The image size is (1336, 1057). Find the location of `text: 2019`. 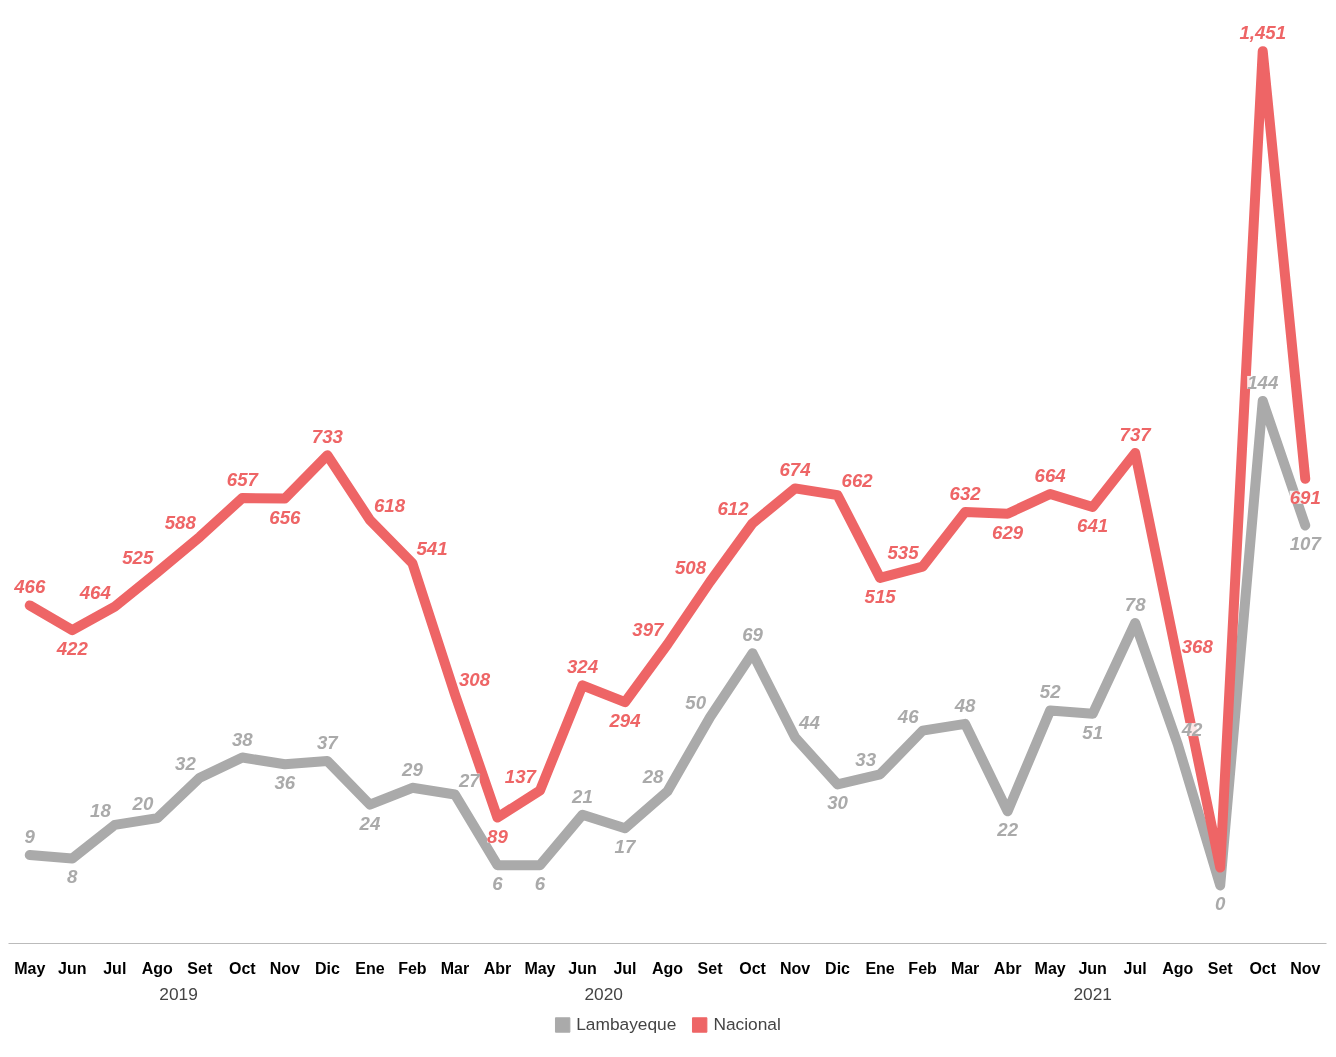

text: 2019 is located at coordinates (178, 993).